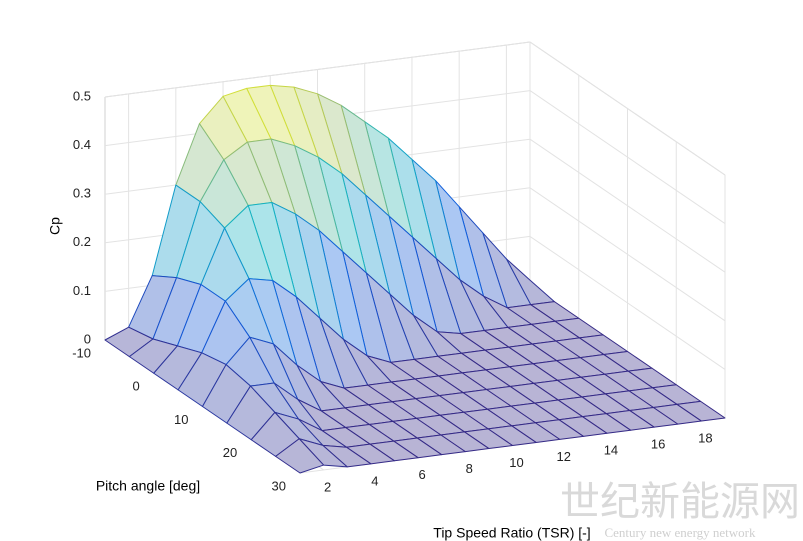 The width and height of the screenshot is (803, 541). What do you see at coordinates (82, 193) in the screenshot?
I see `z-tick-label: 0.3` at bounding box center [82, 193].